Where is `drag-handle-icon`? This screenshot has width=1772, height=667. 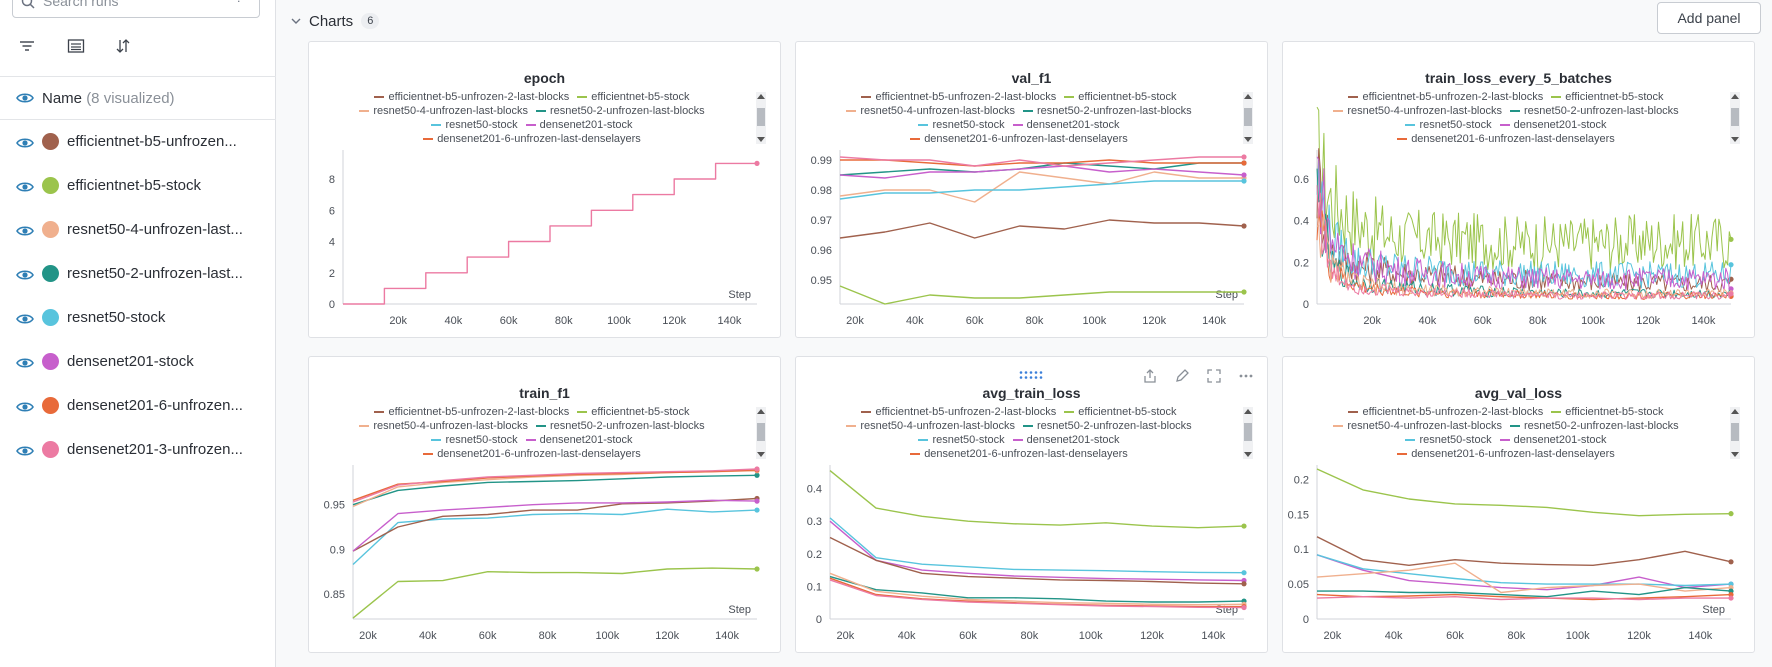
drag-handle-icon is located at coordinates (1031, 375).